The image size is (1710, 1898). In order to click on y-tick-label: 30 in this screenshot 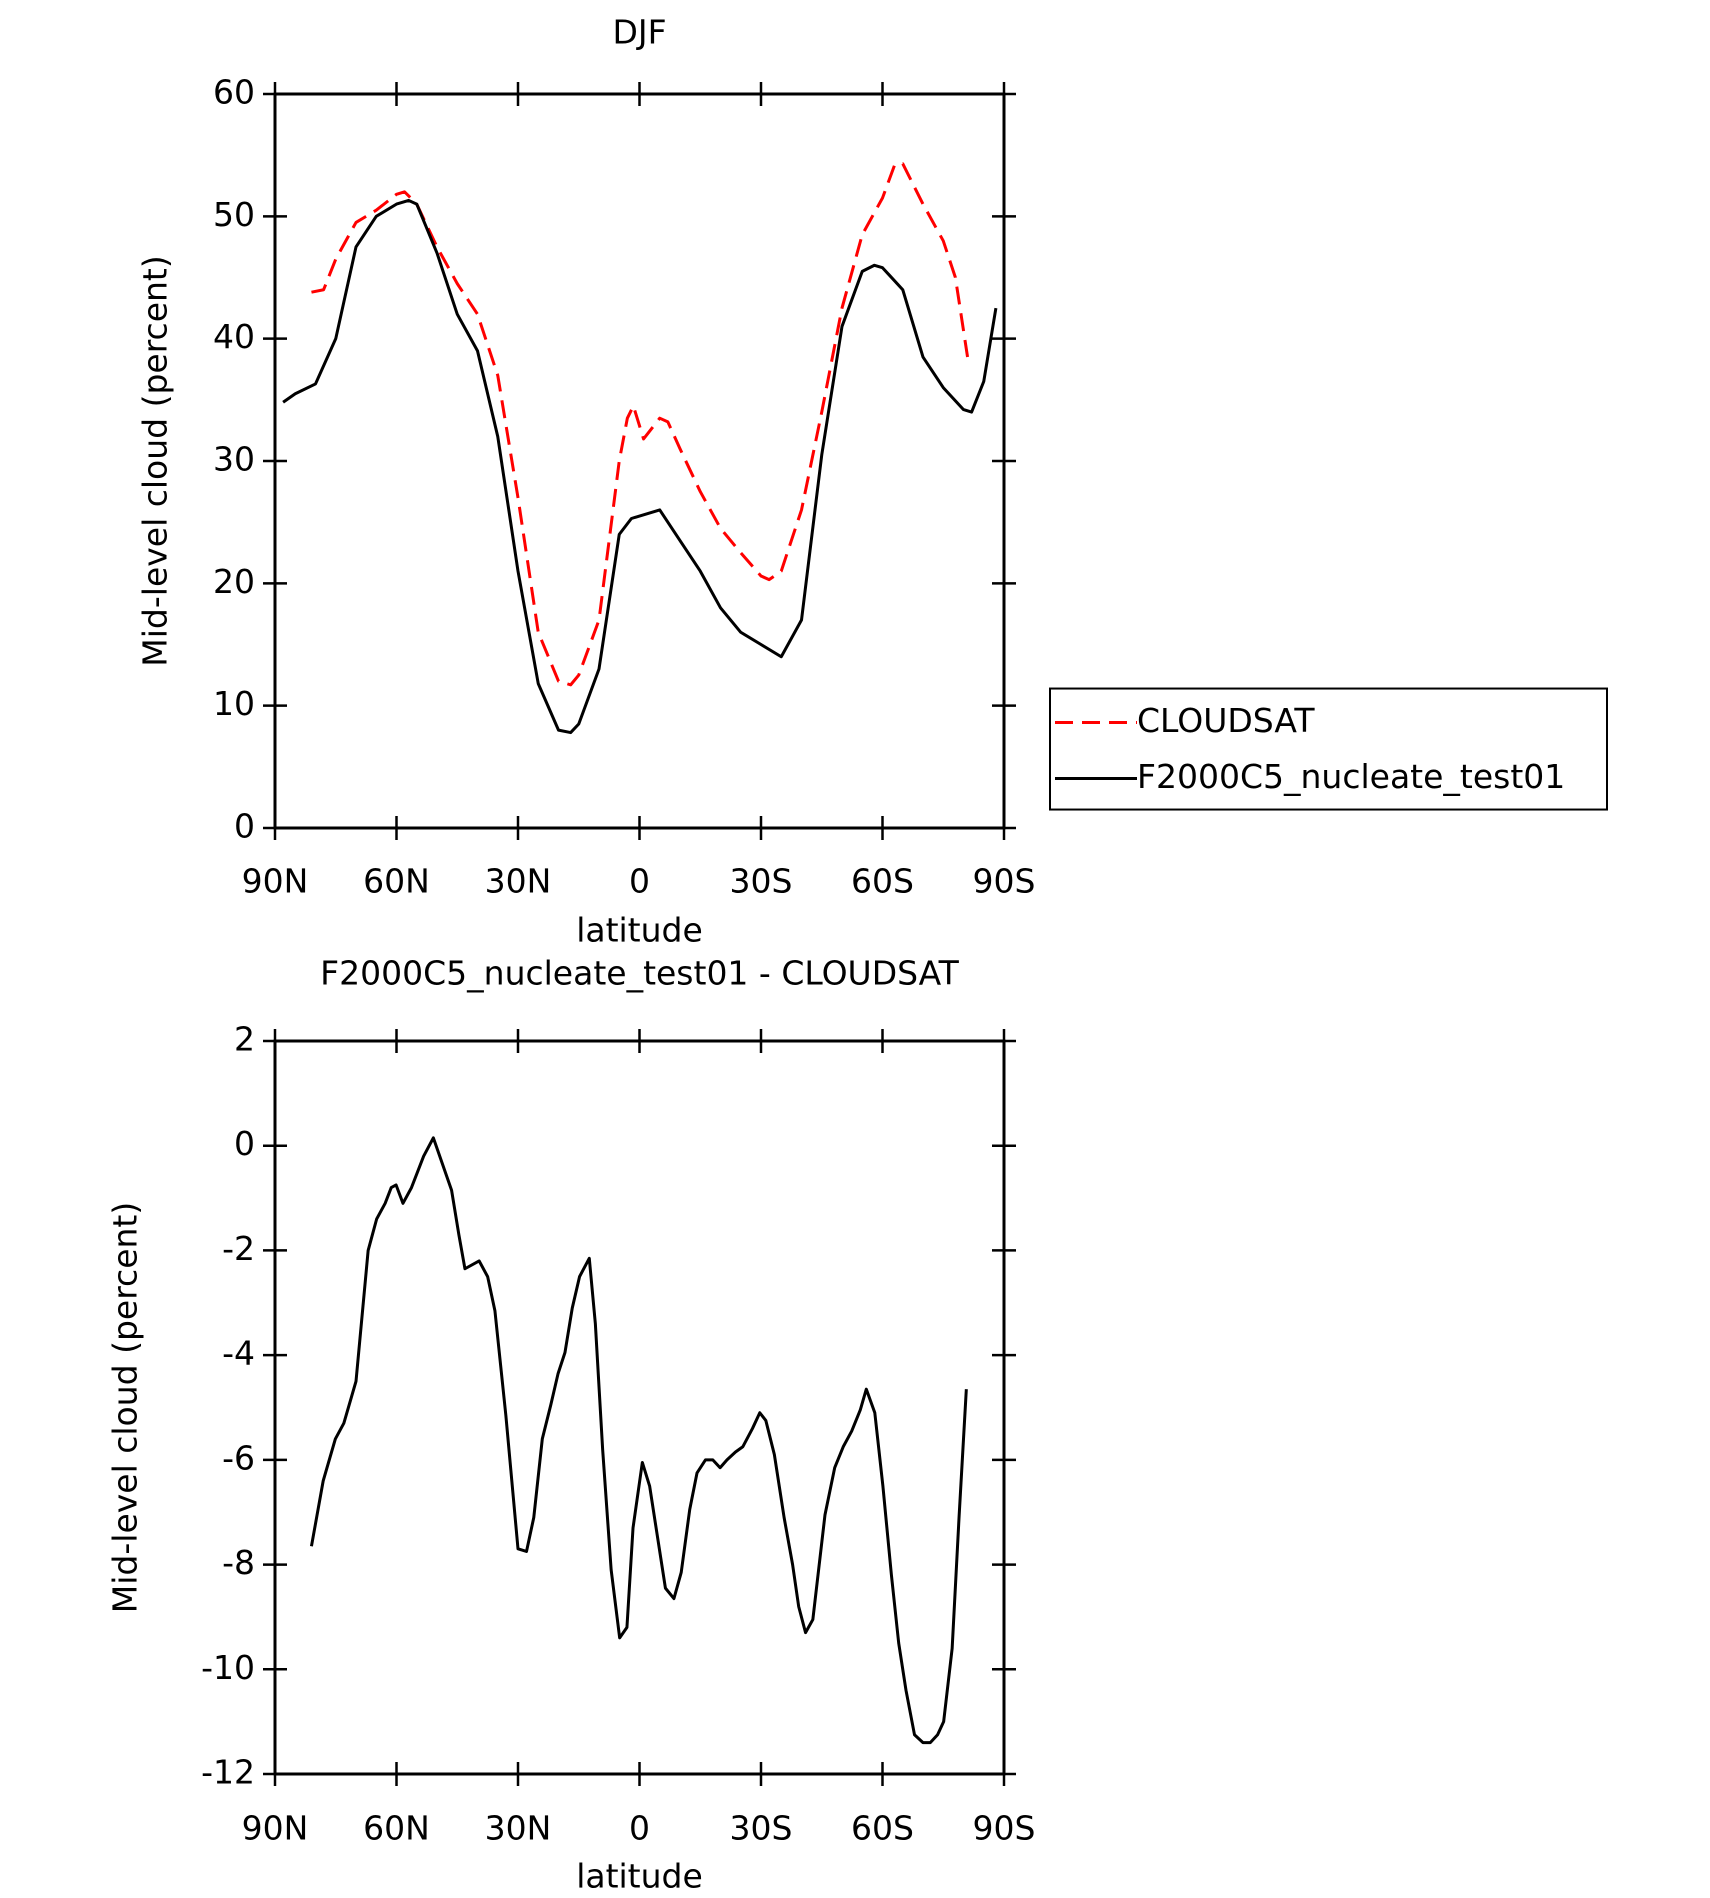, I will do `click(234, 459)`.